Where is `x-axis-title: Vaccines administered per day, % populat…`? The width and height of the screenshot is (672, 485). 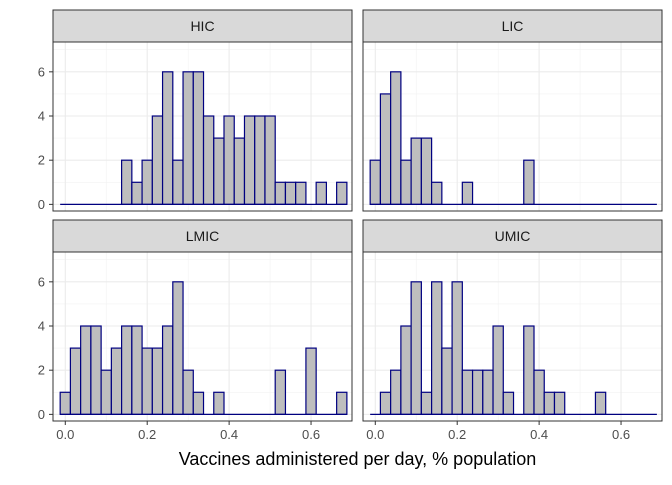 x-axis-title: Vaccines administered per day, % populat… is located at coordinates (358, 459).